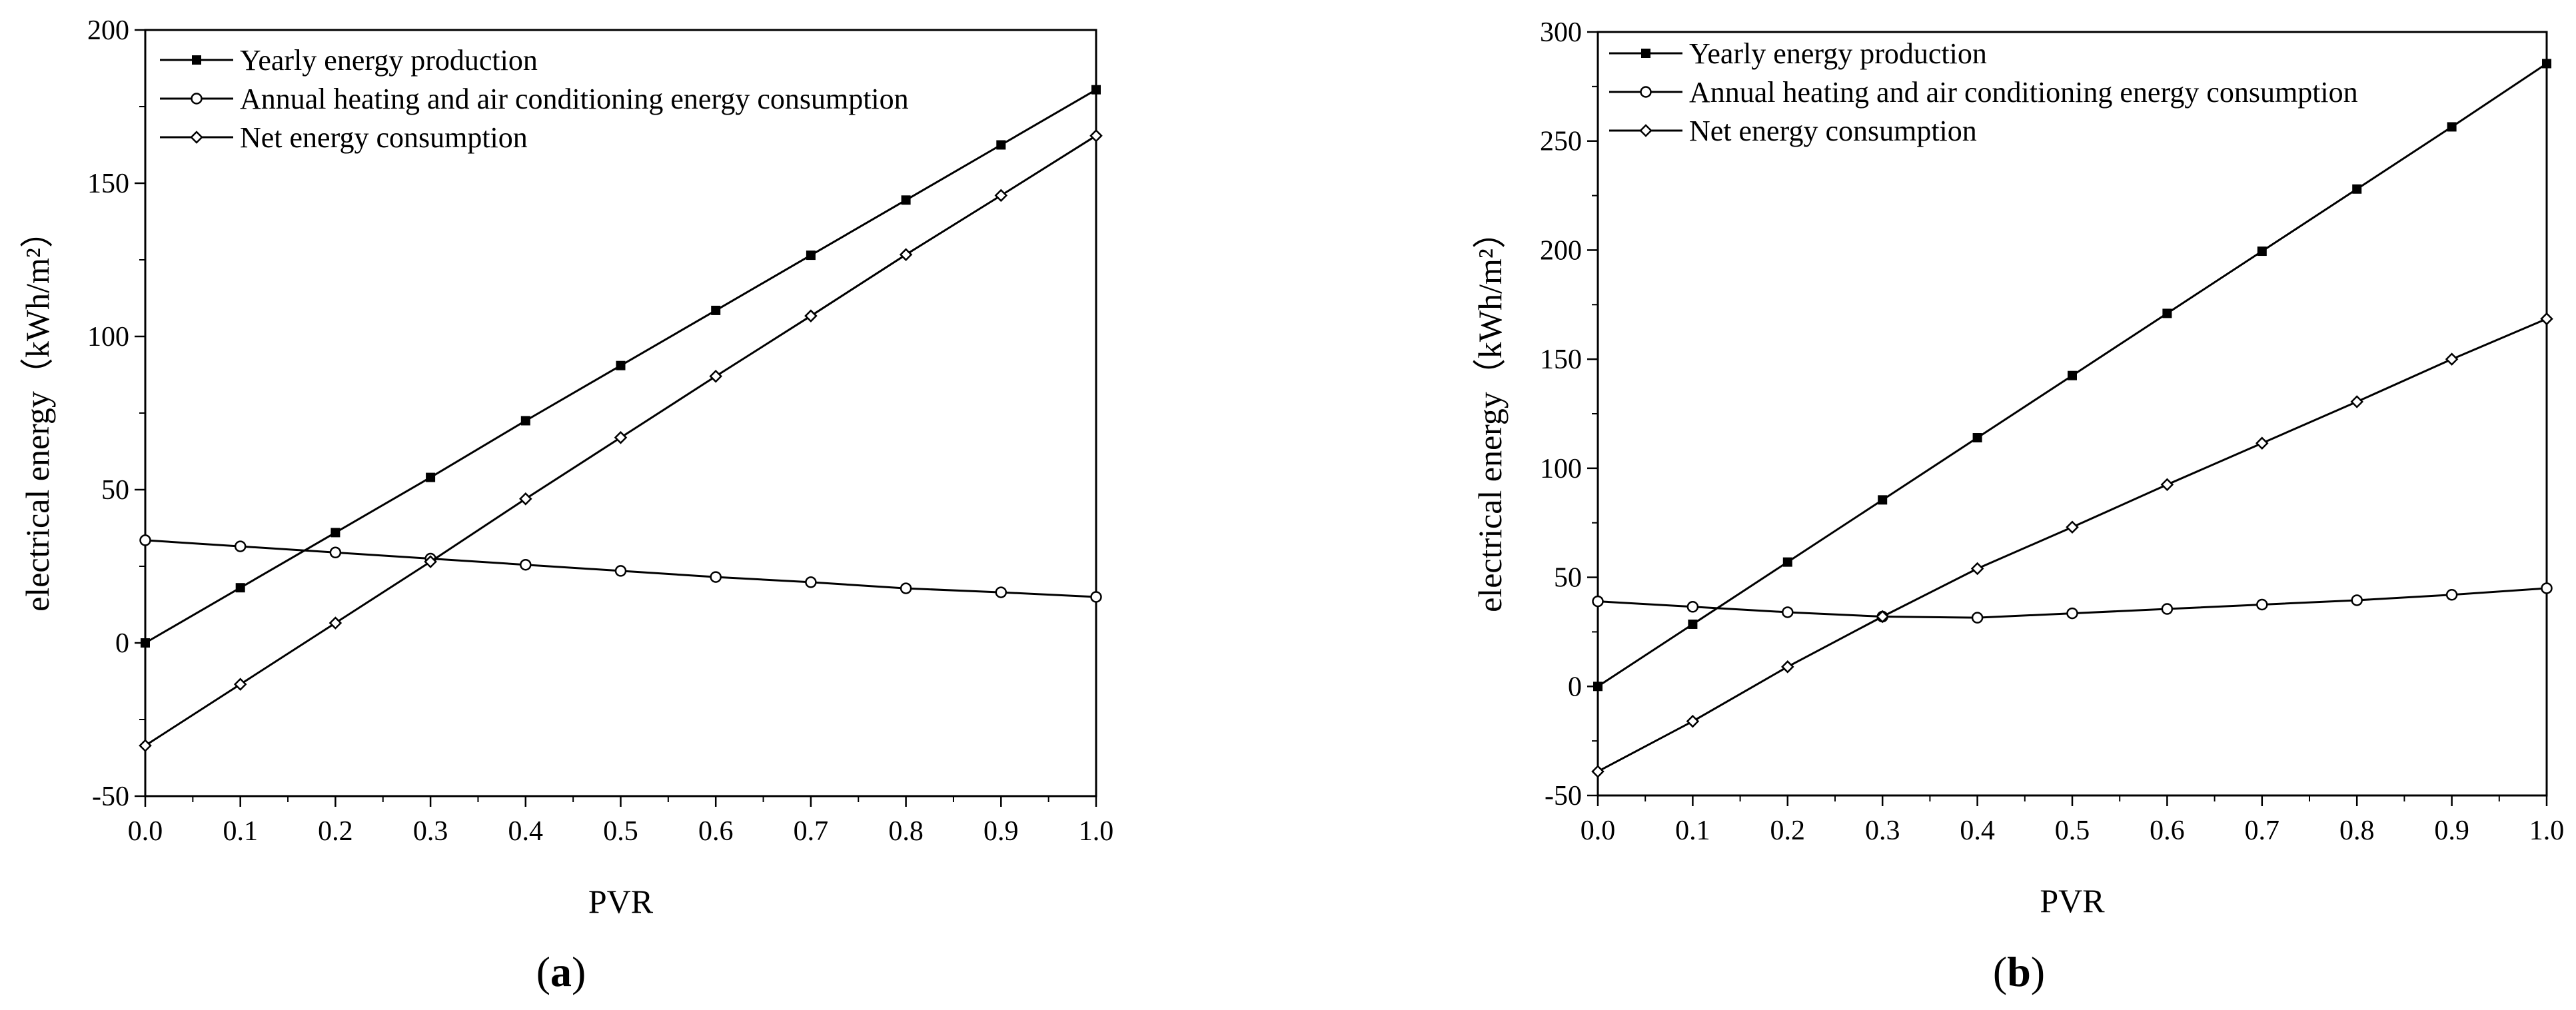  I want to click on y-tick-label: 100, so click(108, 337).